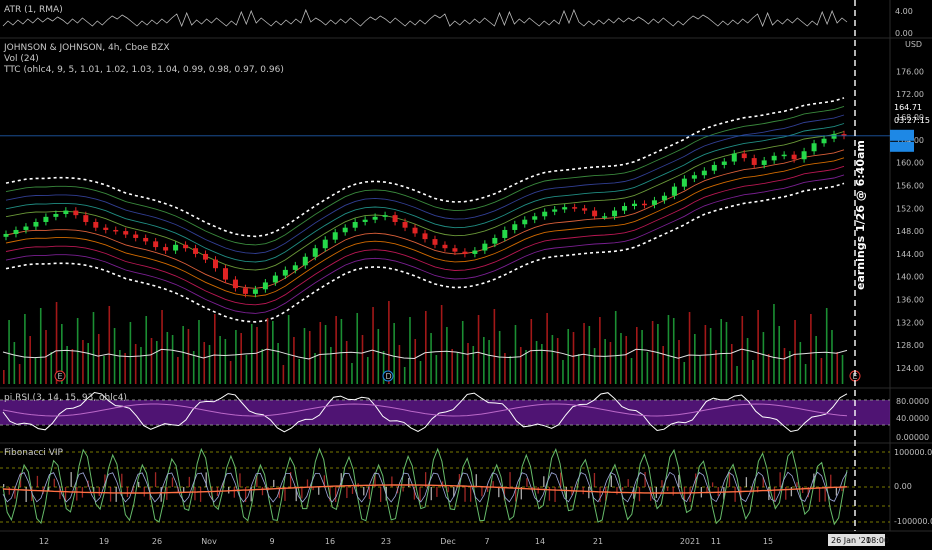 This screenshot has width=932, height=550. I want to click on x-axis-tick: 9, so click(271, 541).